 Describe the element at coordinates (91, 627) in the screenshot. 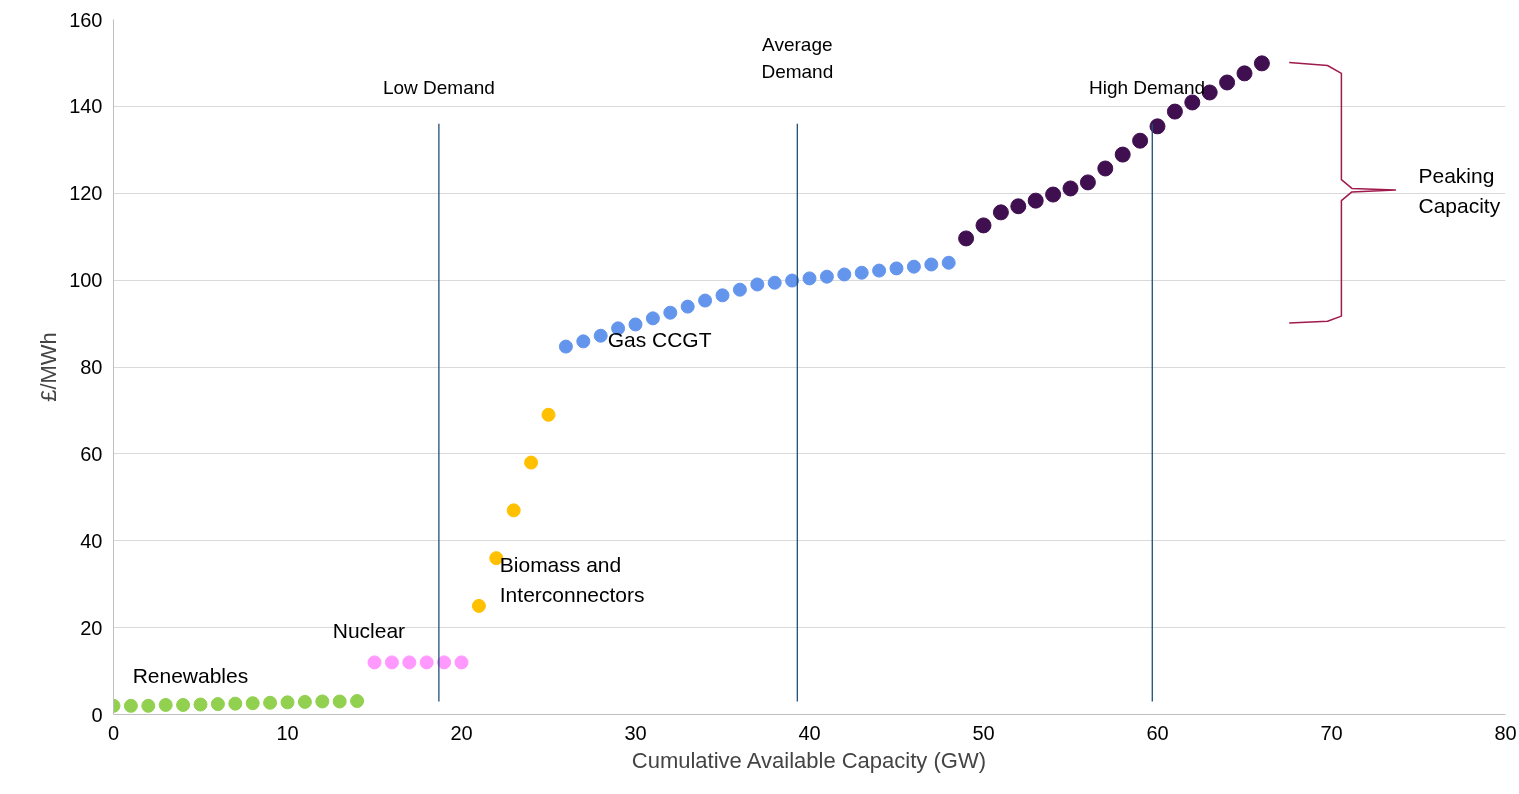

I see `y-tick-label: 20` at that location.